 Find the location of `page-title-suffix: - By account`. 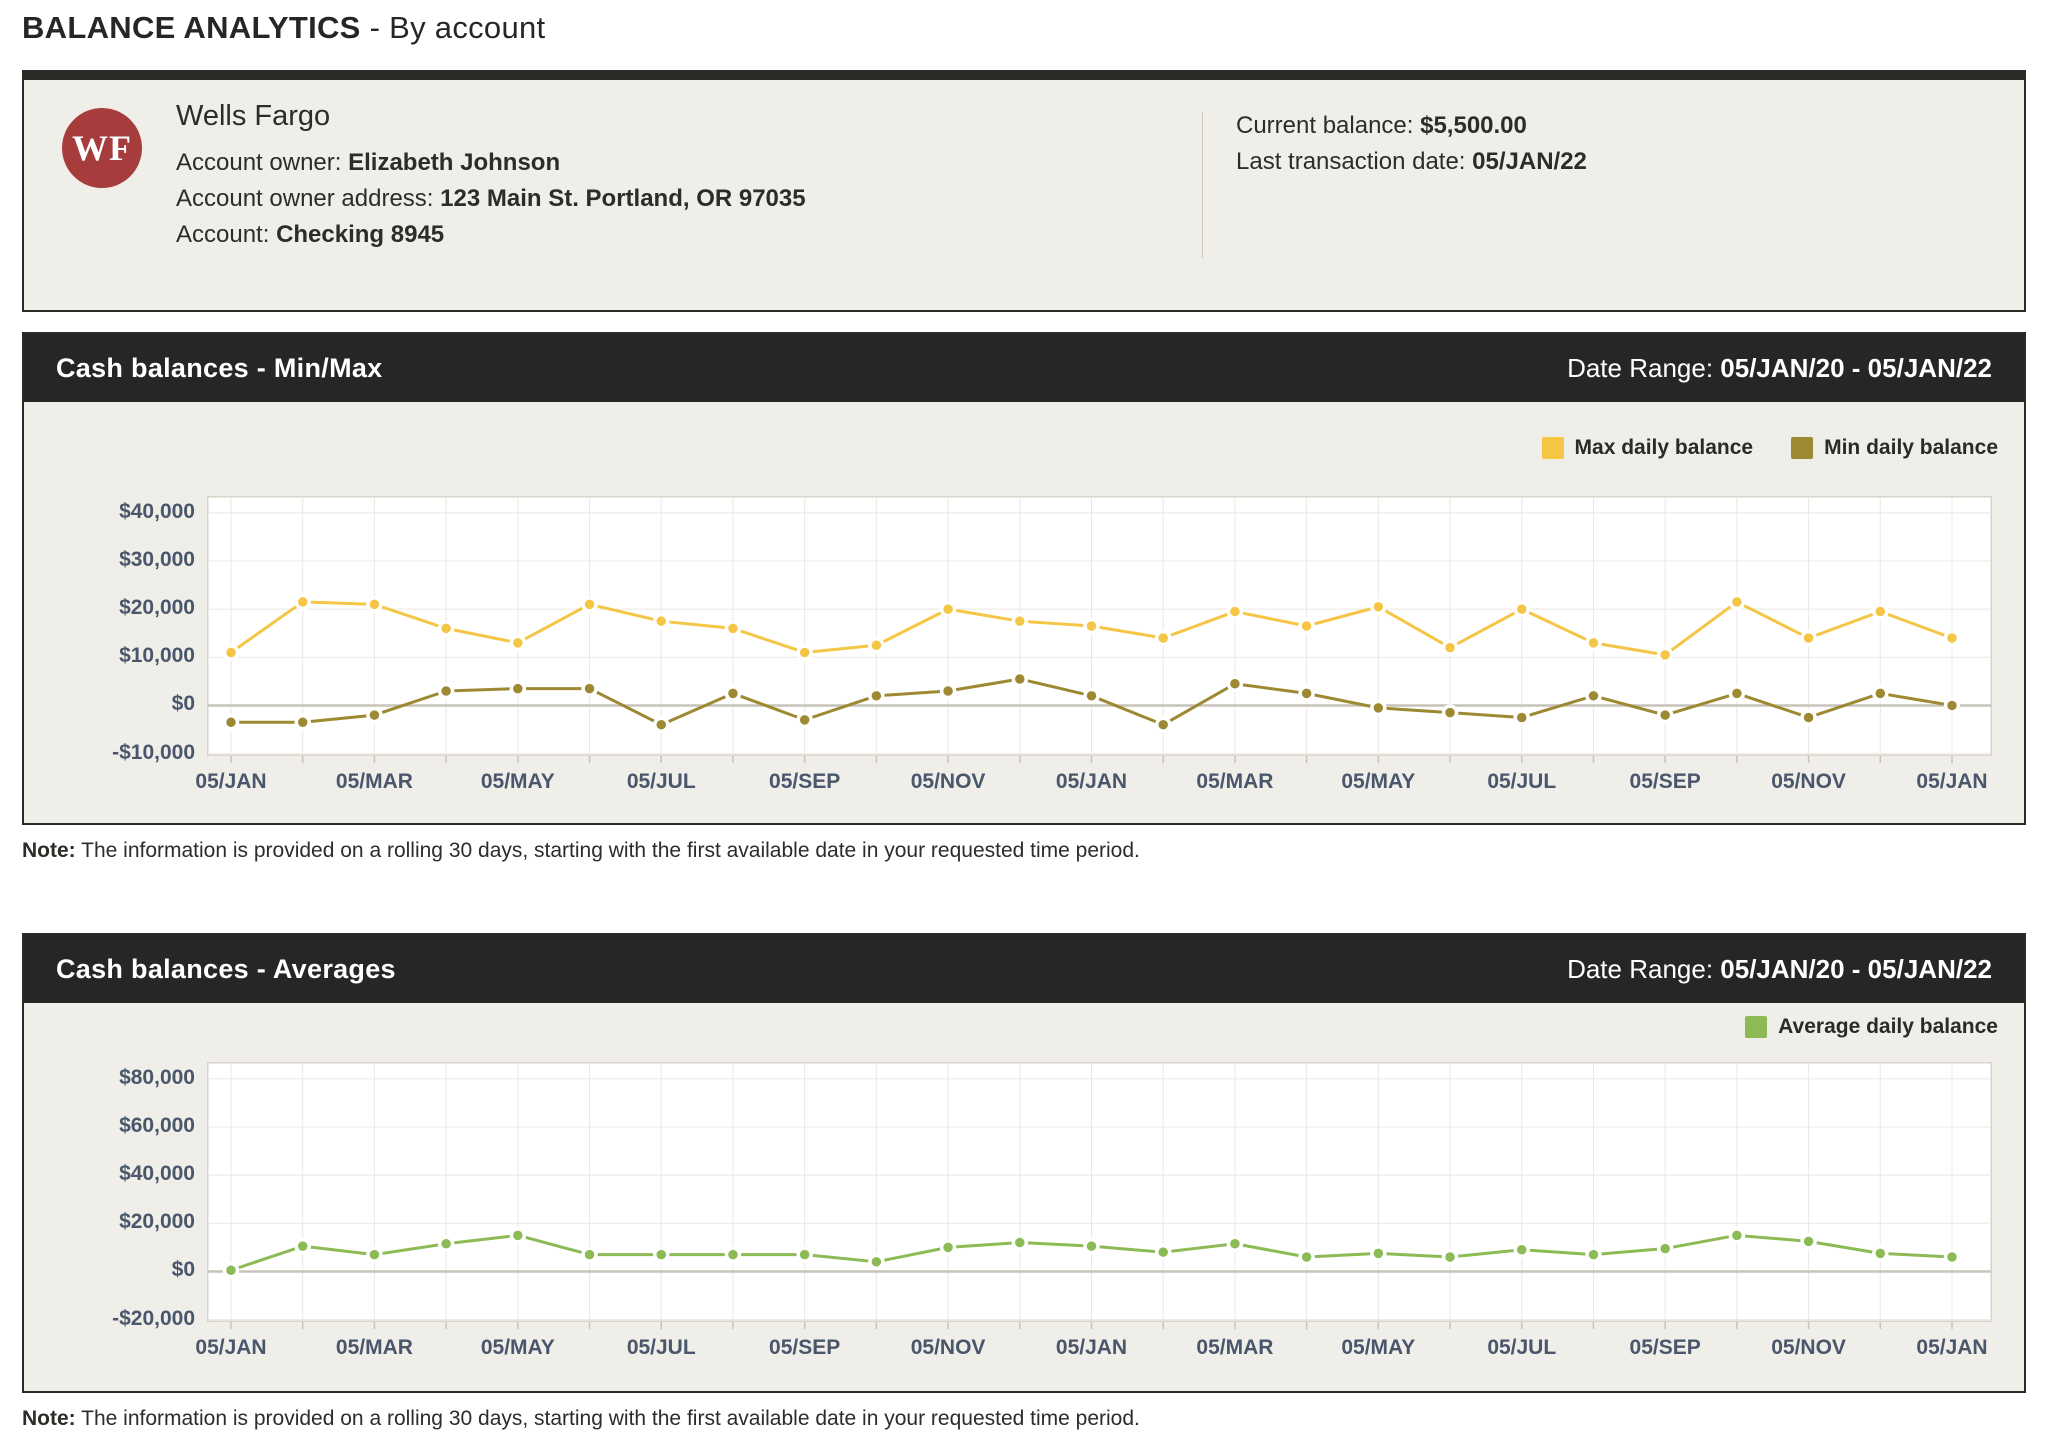

page-title-suffix: - By account is located at coordinates (453, 27).